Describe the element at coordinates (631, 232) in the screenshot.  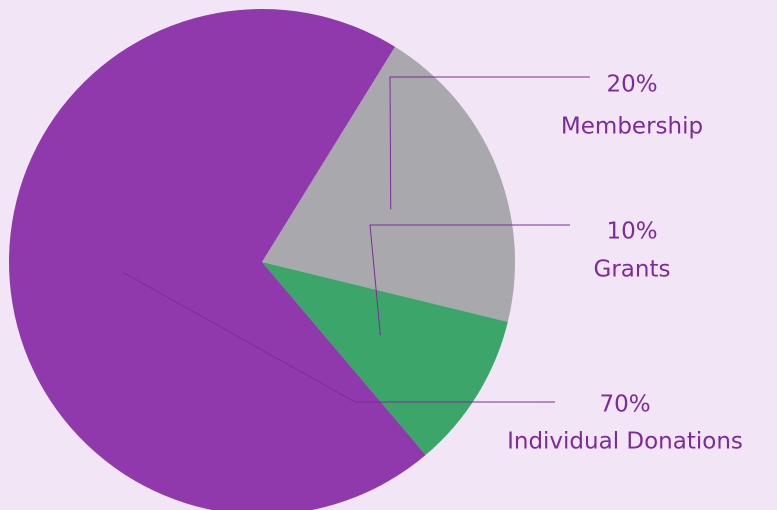
I see `value-label: 10%` at that location.